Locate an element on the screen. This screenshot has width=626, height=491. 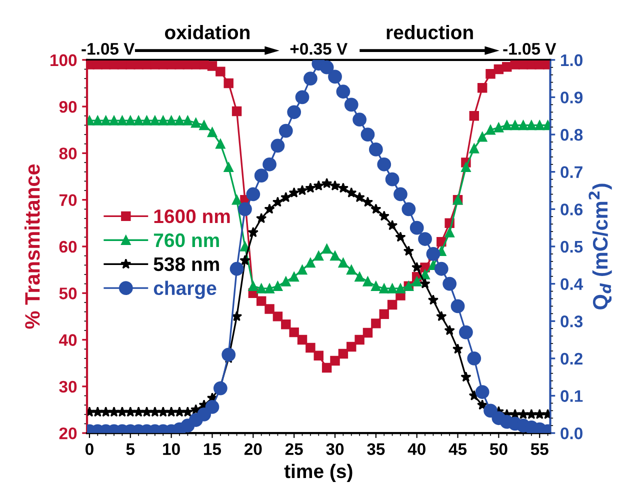
x-tick-label: 40 is located at coordinates (417, 449).